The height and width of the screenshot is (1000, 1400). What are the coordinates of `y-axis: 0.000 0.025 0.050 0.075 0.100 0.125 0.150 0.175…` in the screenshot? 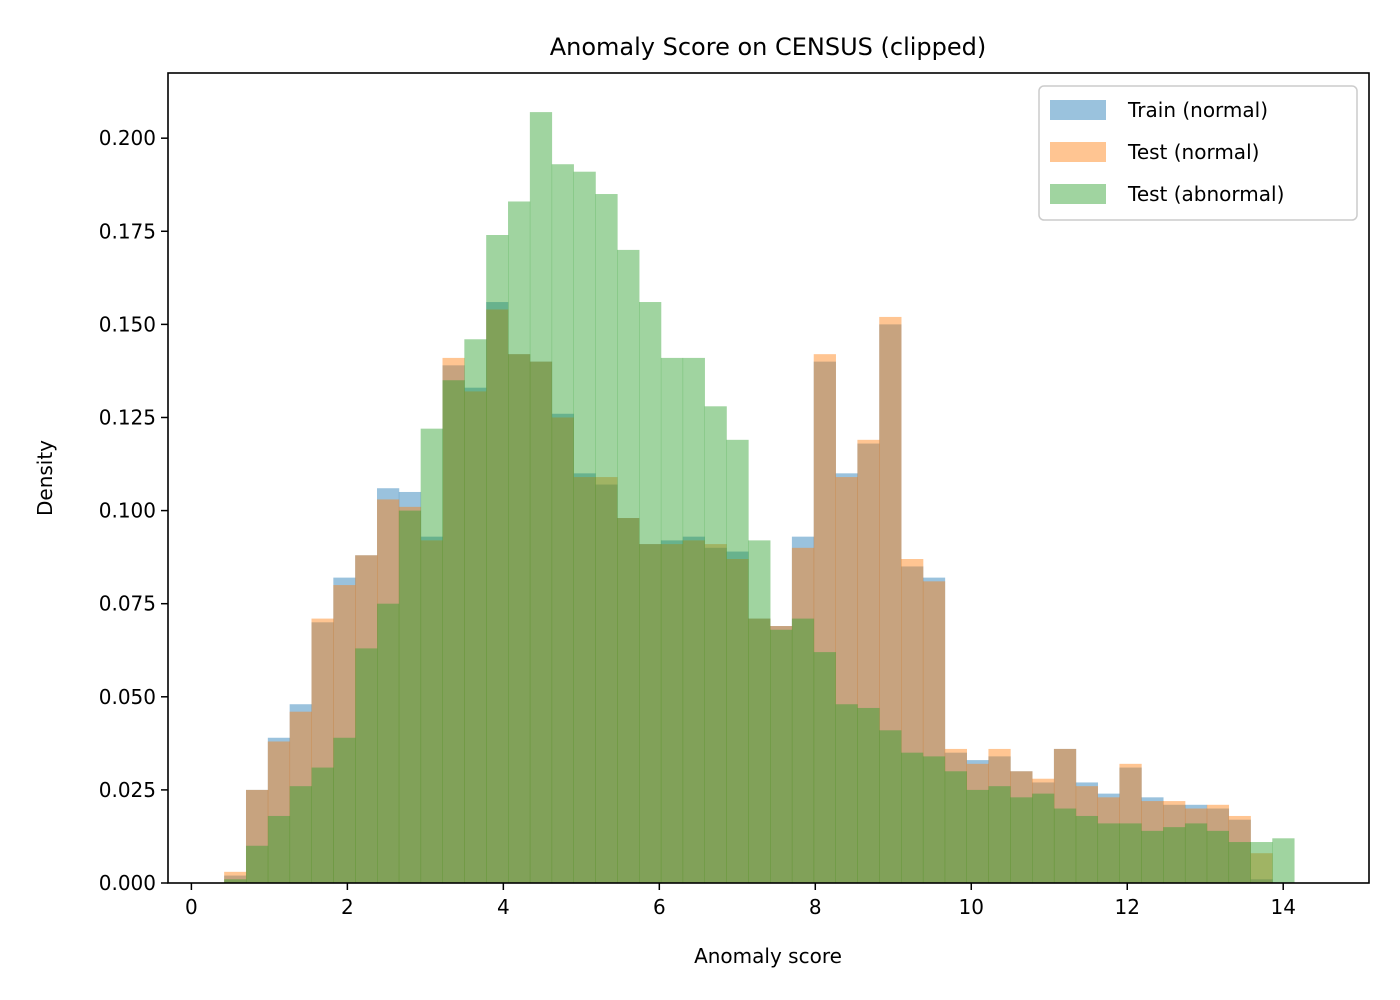 It's located at (133, 510).